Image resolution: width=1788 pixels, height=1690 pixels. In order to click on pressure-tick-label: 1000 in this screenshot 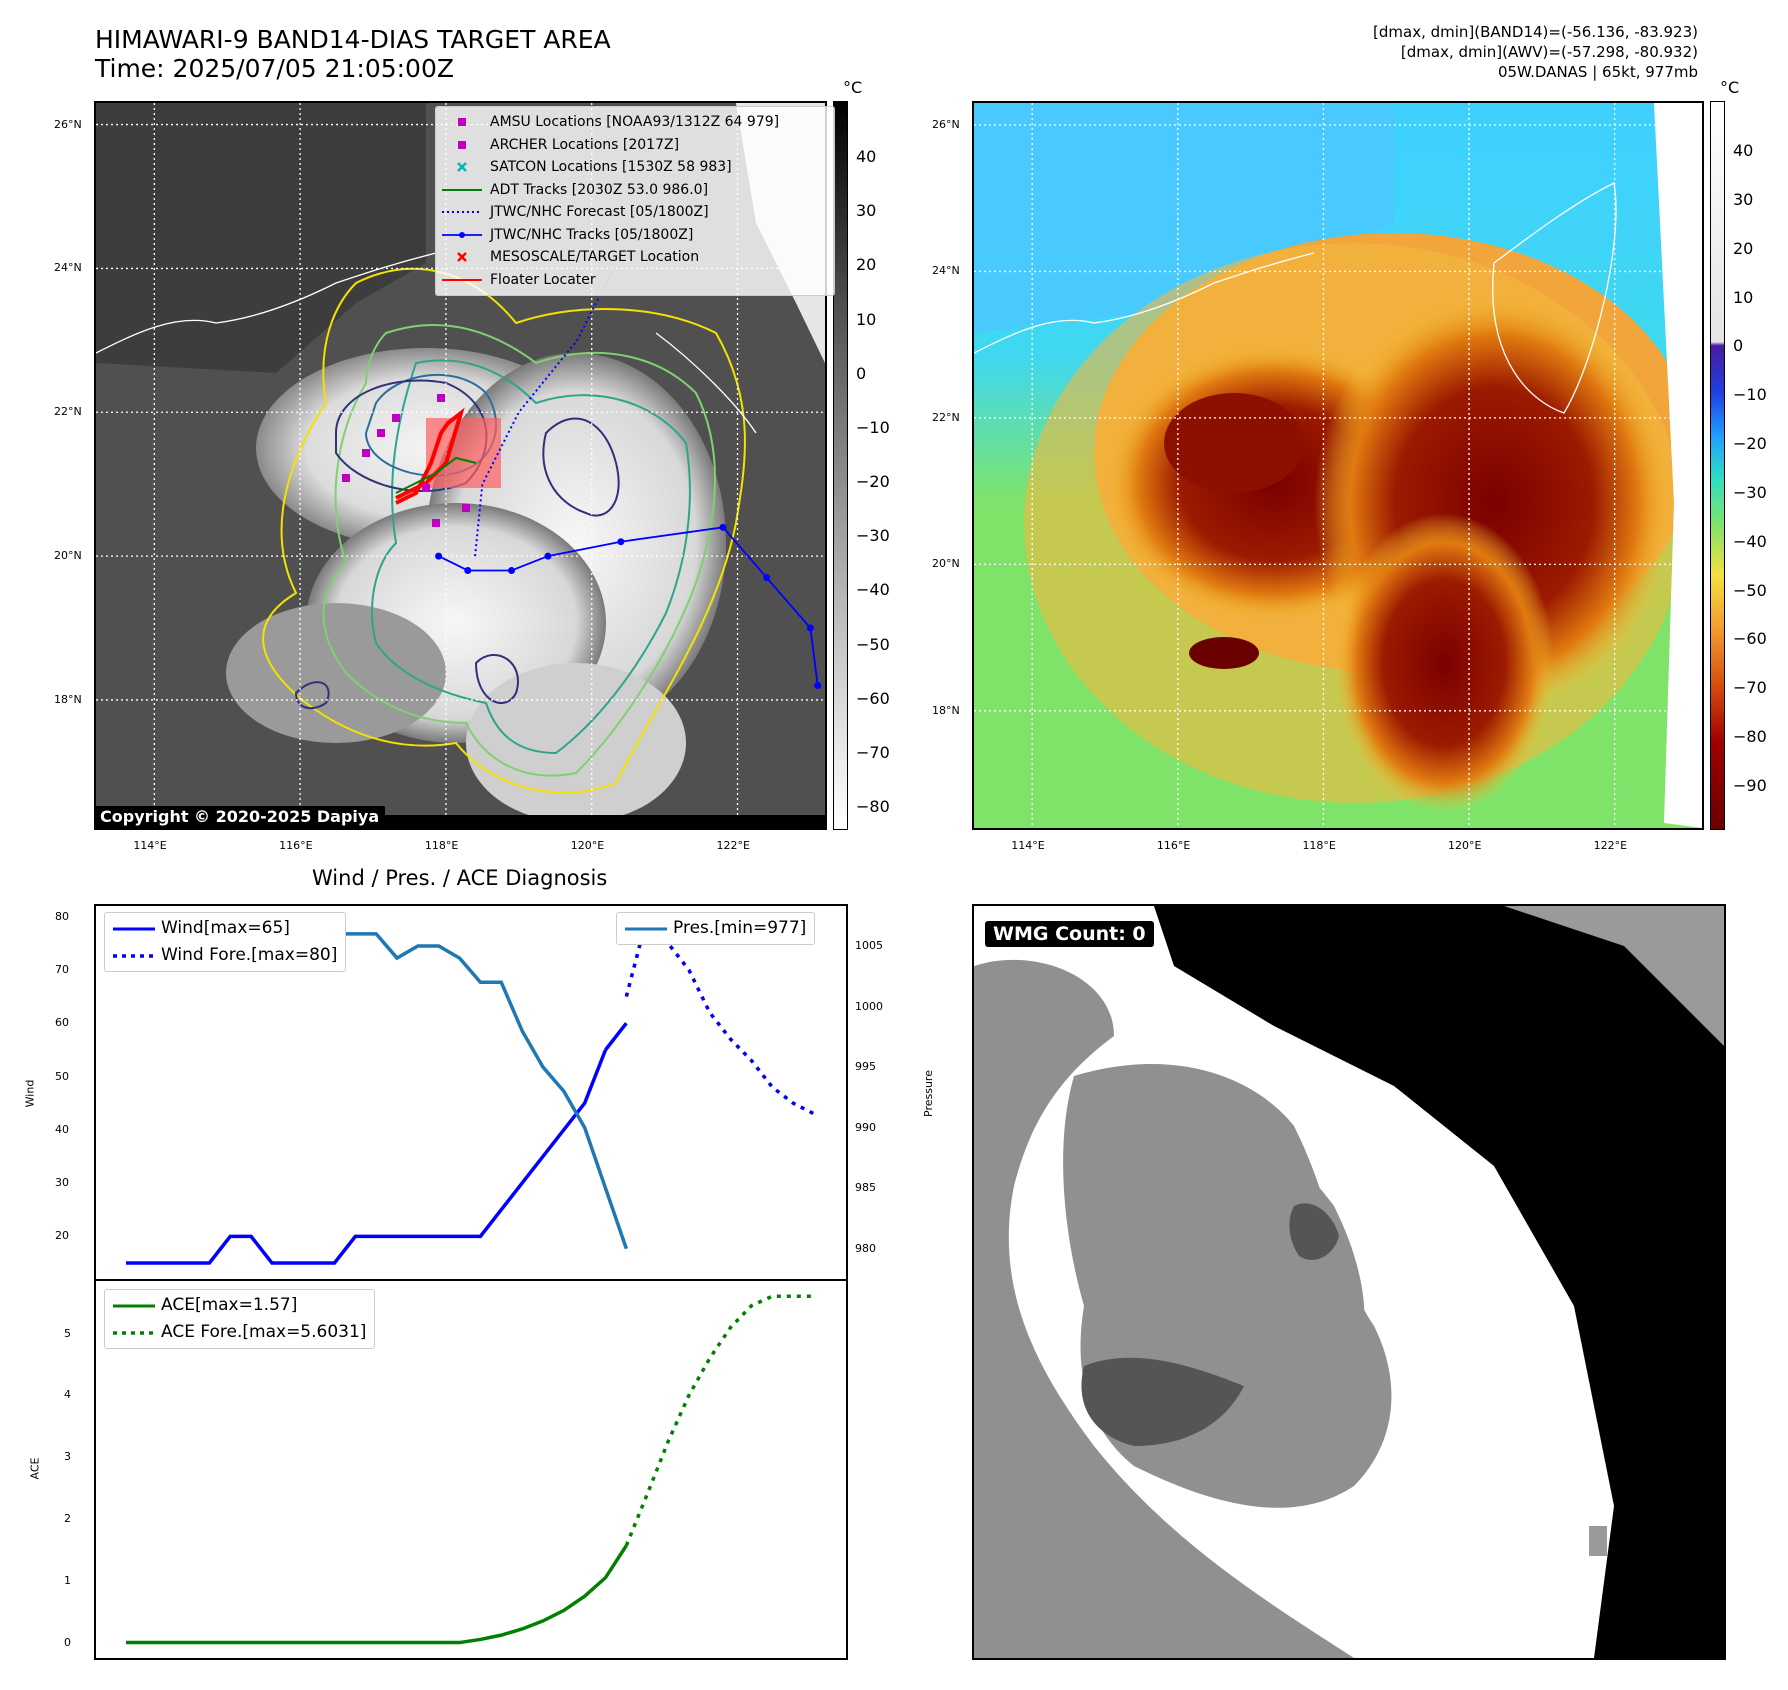, I will do `click(869, 1006)`.